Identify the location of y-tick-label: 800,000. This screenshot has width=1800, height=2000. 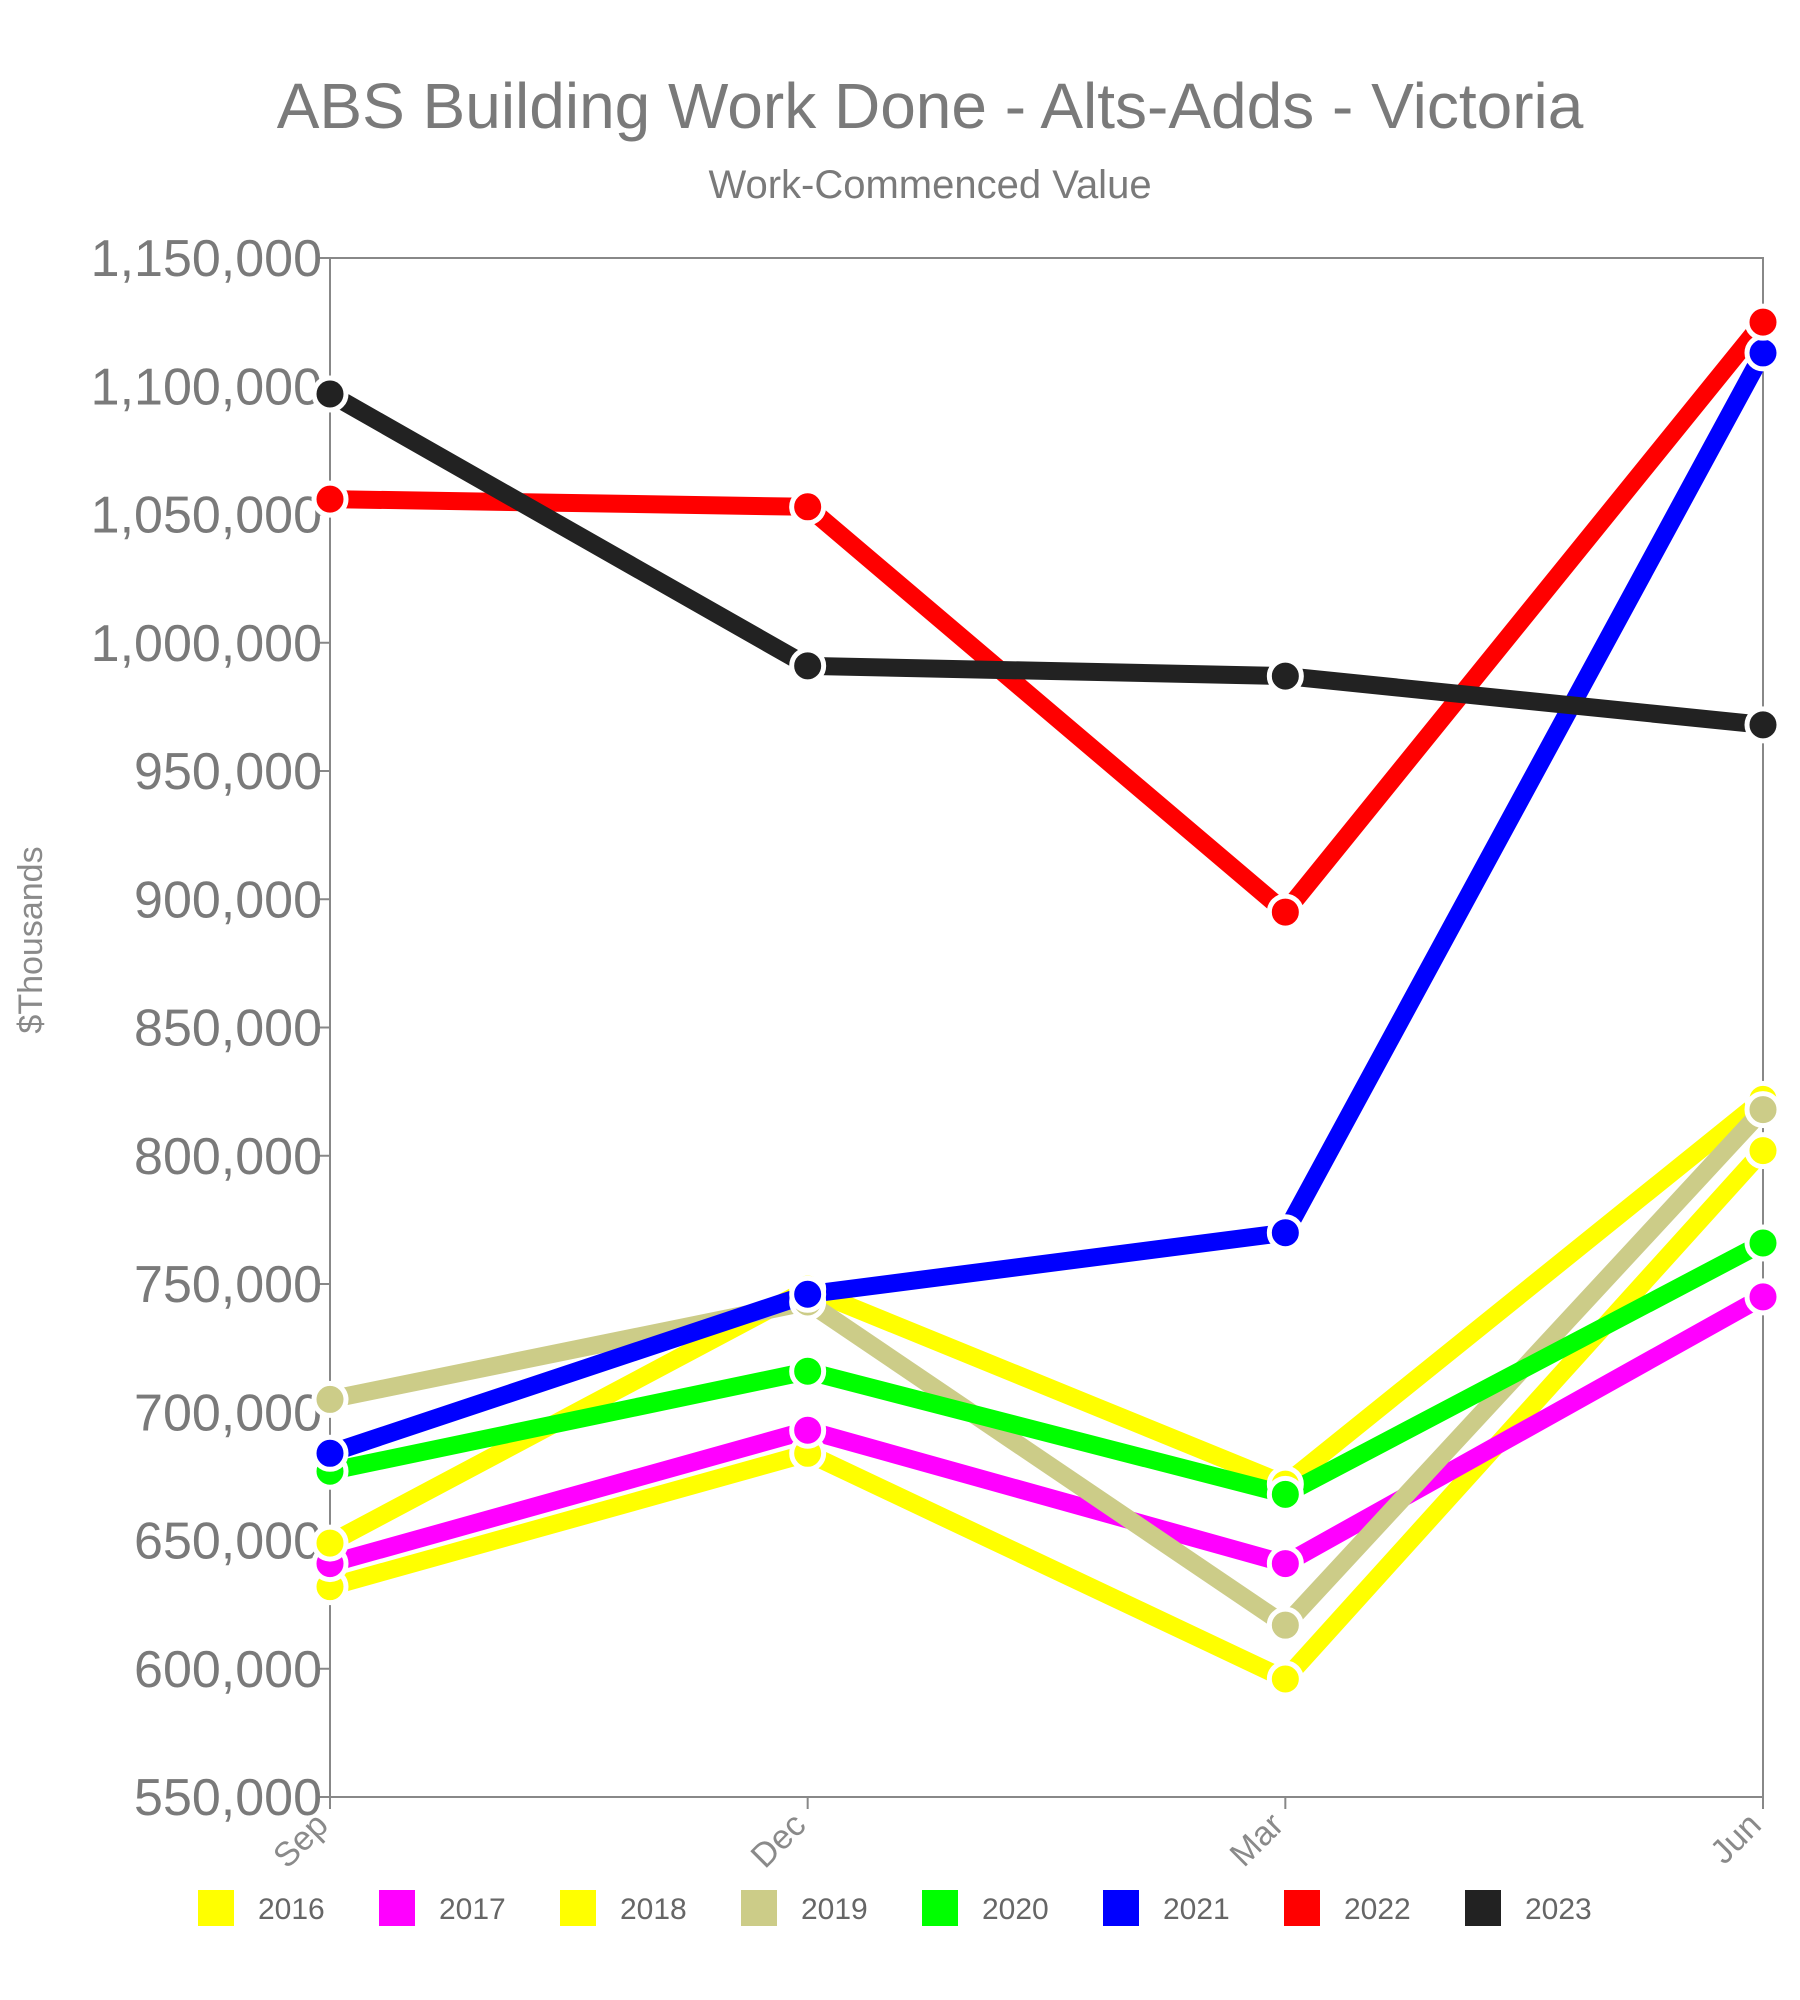
(228, 1157).